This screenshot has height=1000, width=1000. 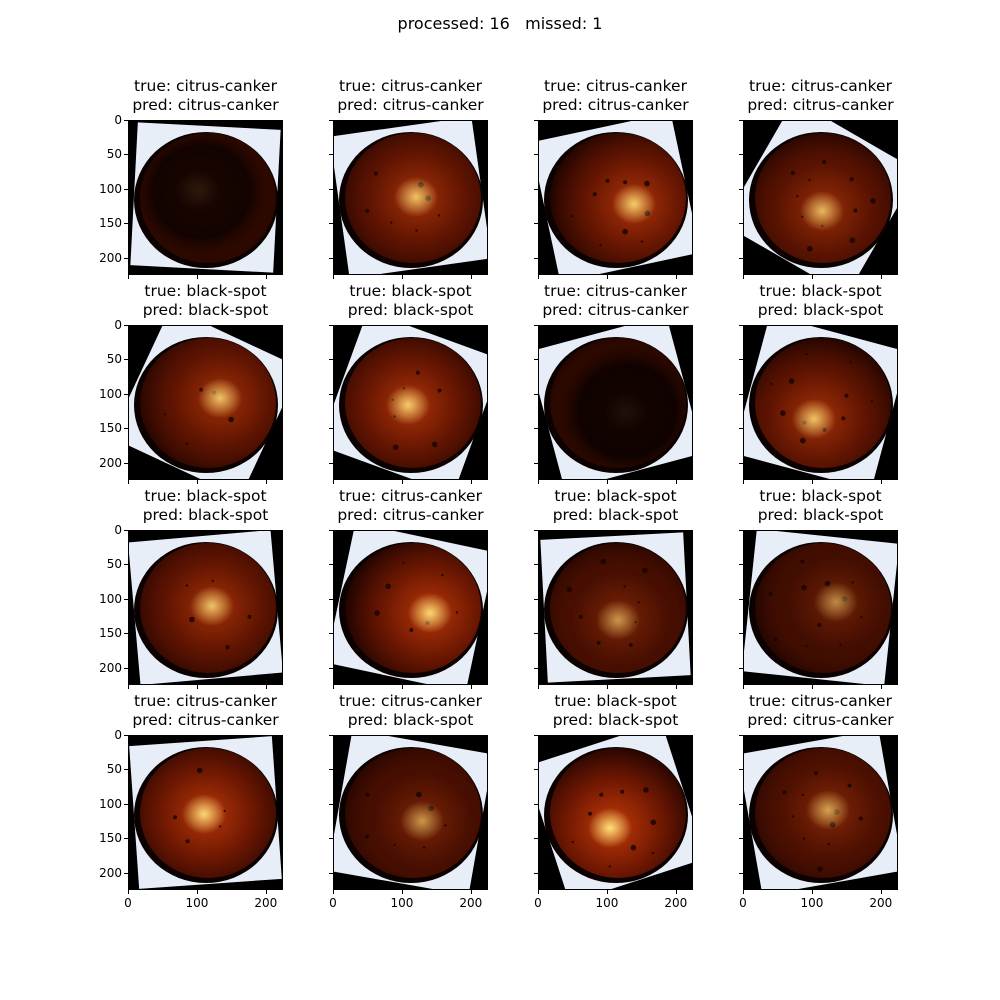 I want to click on y-tick-label: 0, so click(x=118, y=530).